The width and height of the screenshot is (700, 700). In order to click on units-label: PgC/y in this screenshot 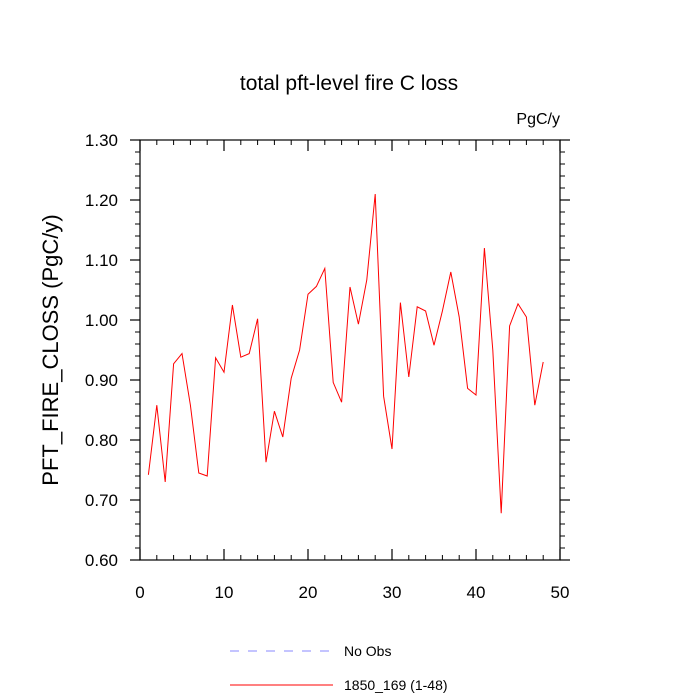, I will do `click(538, 119)`.